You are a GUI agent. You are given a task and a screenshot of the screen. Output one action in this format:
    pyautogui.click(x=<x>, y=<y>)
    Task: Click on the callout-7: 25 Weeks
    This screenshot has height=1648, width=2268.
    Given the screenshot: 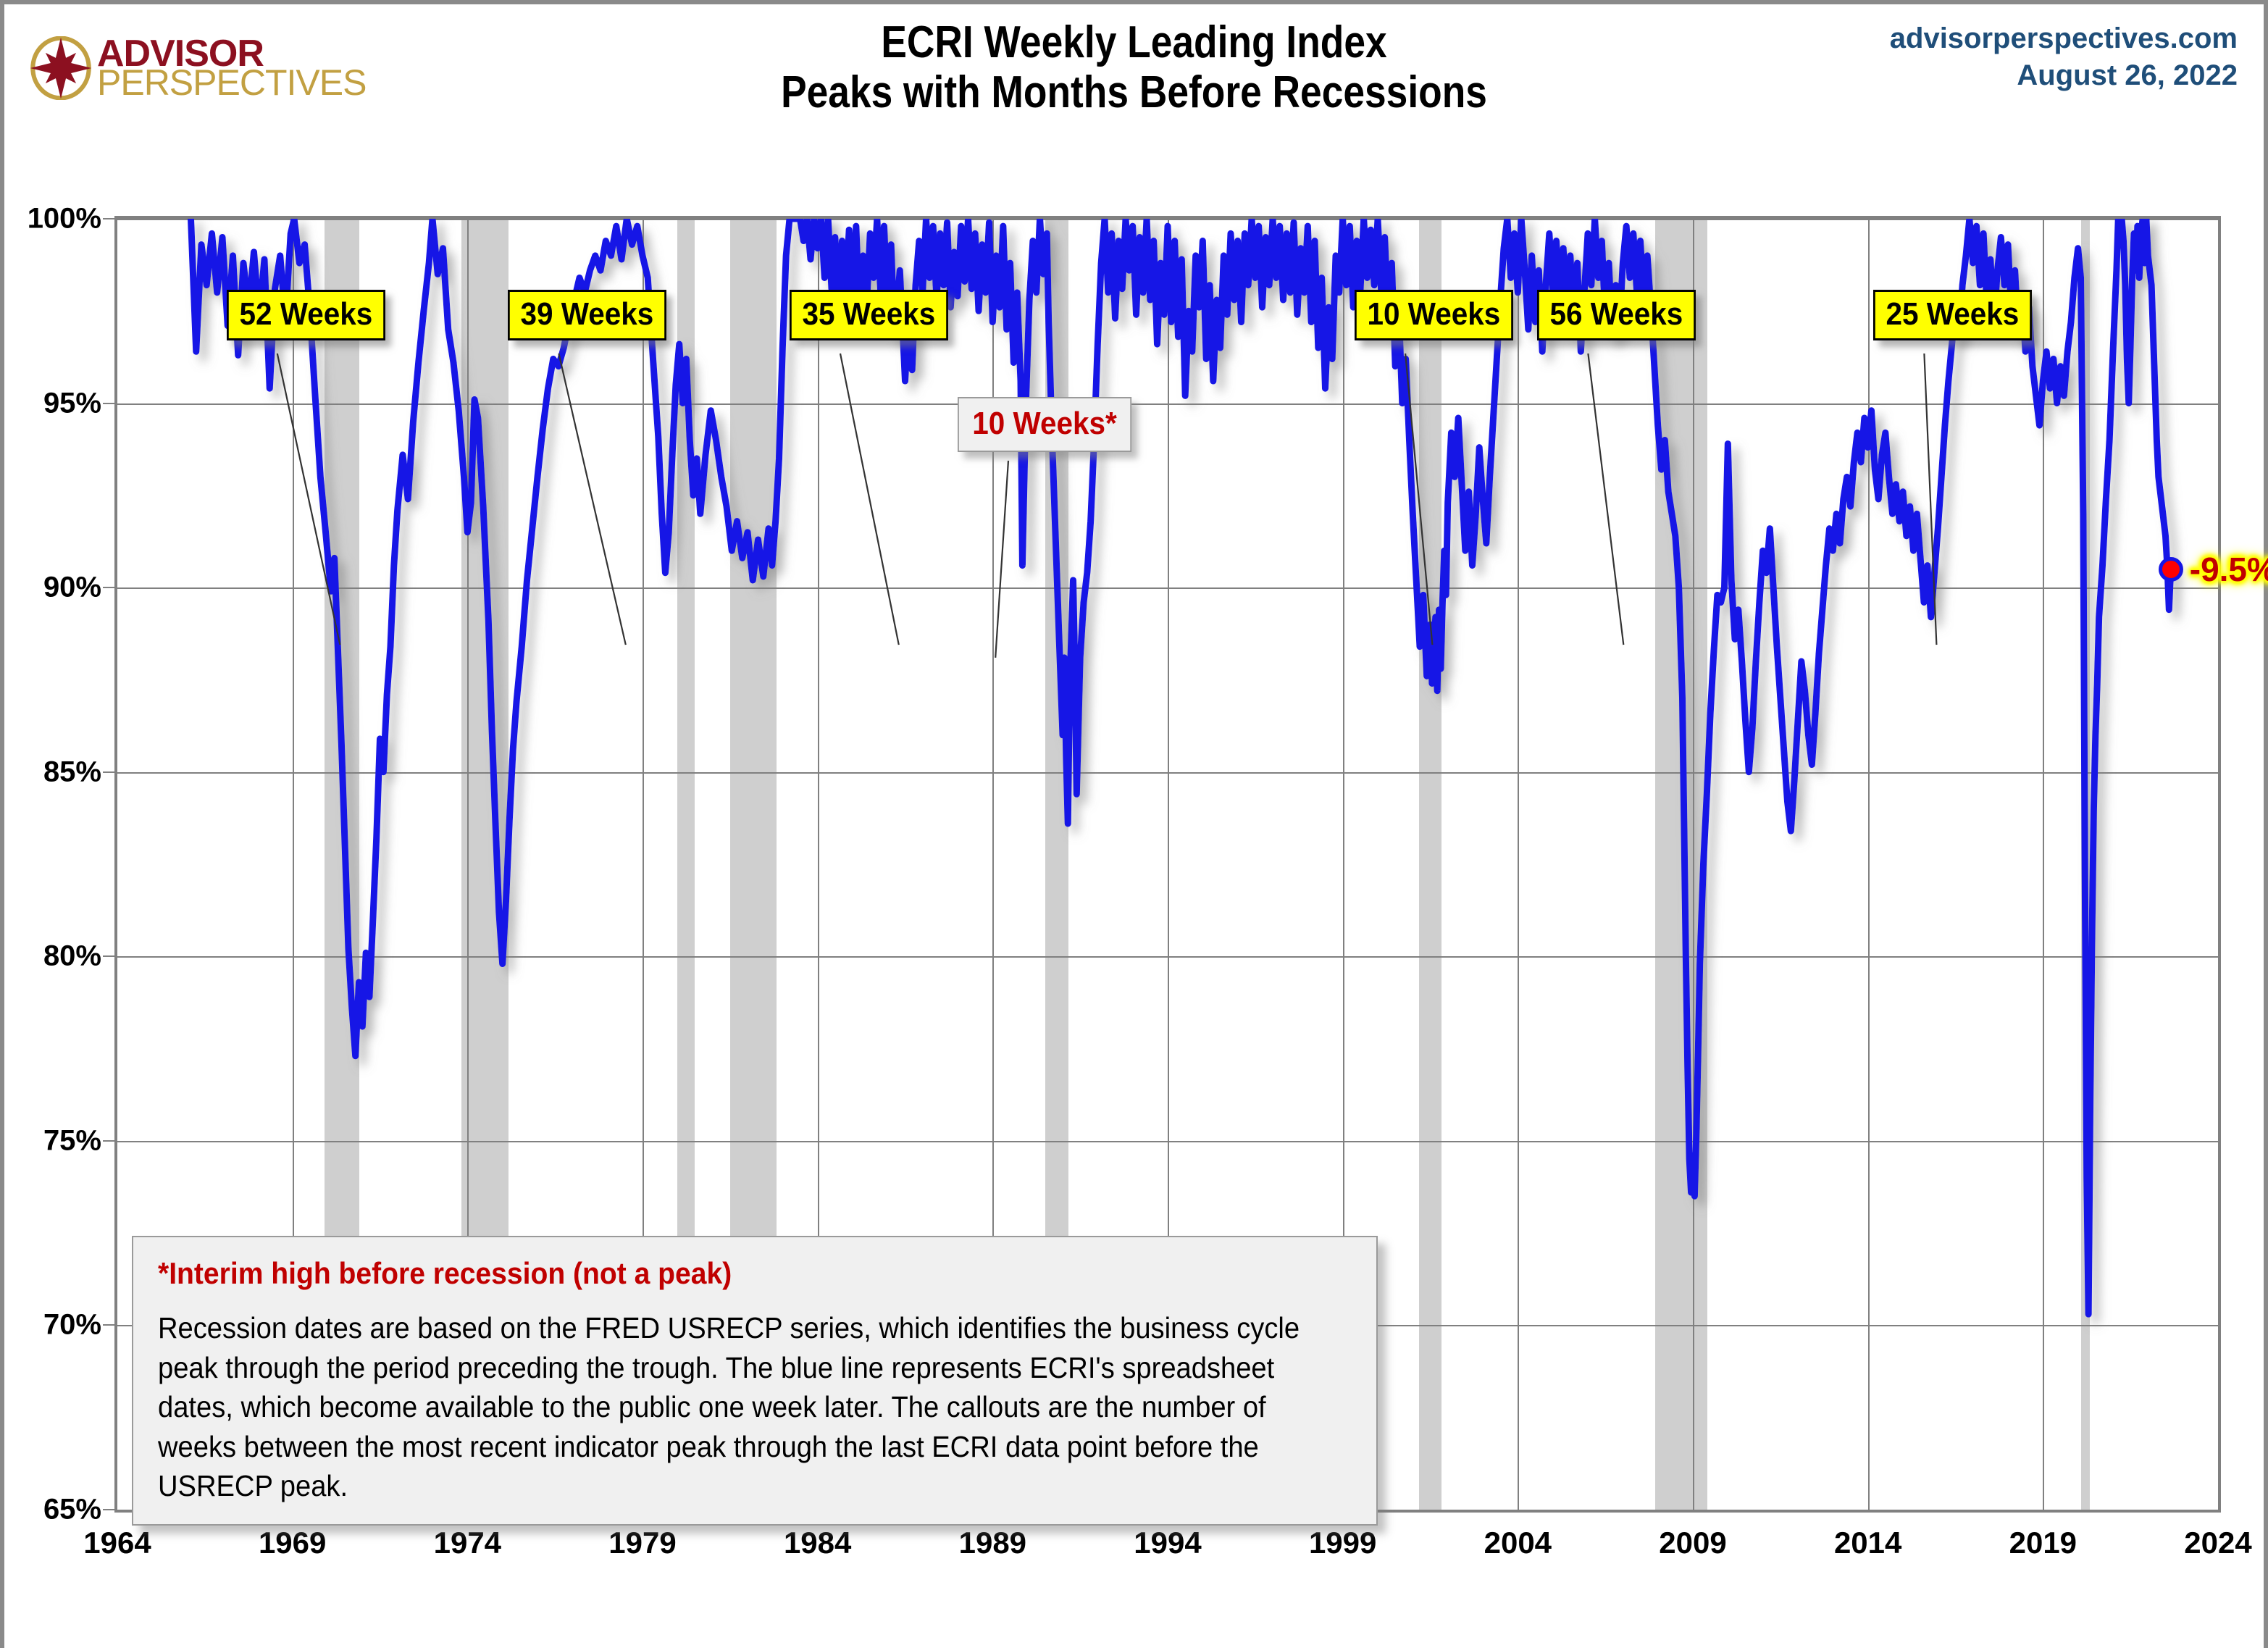 What is the action you would take?
    pyautogui.click(x=1953, y=315)
    